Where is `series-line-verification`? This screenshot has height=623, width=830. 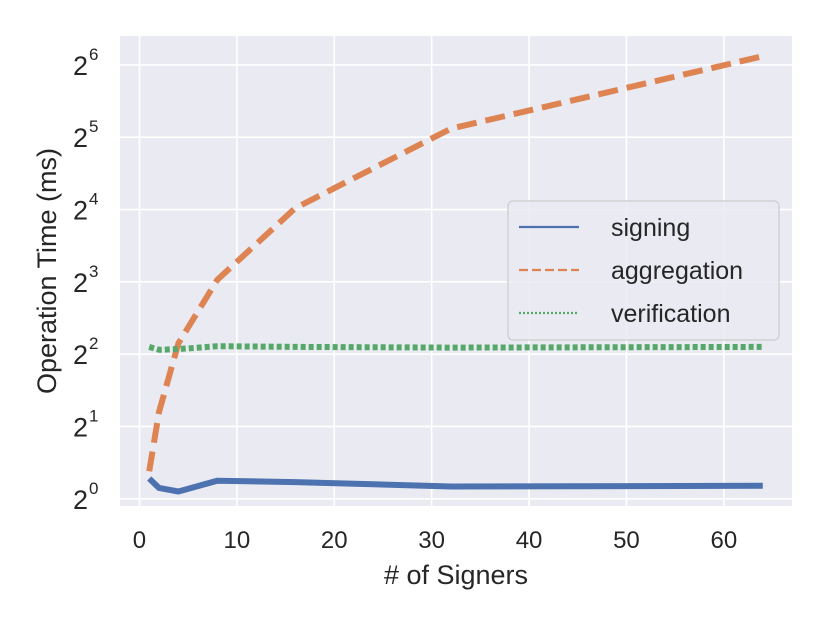 series-line-verification is located at coordinates (455, 348).